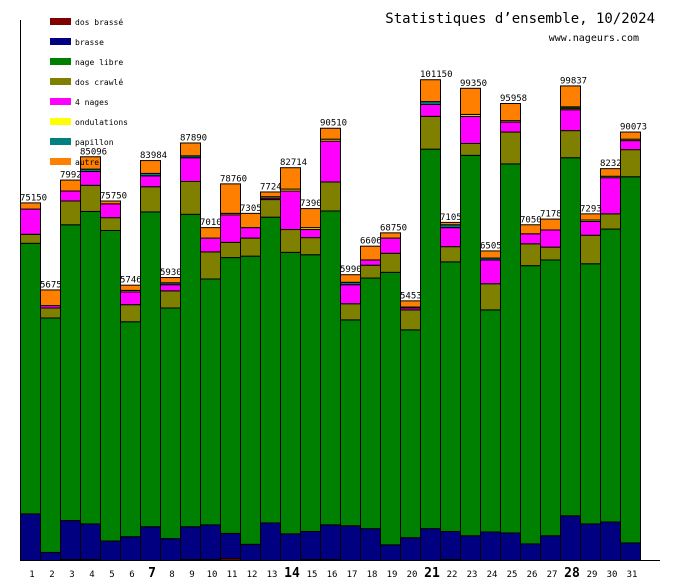  I want to click on x-tick-label: 14, so click(292, 573).